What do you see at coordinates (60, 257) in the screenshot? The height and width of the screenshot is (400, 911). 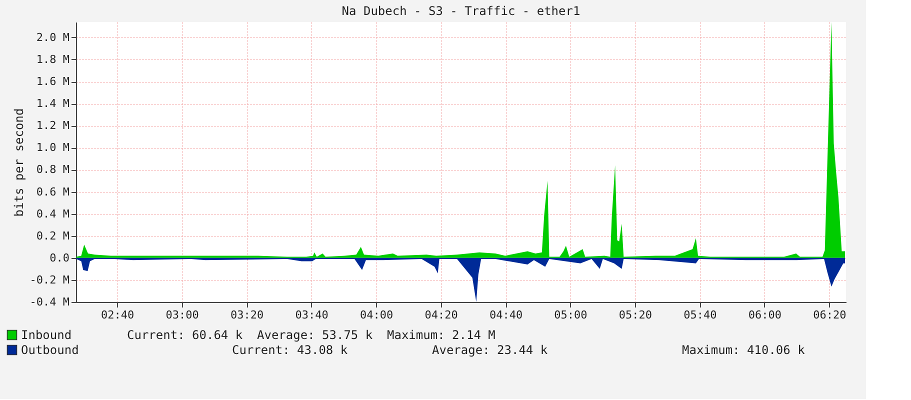 I see `y-tick-label: 0.0` at bounding box center [60, 257].